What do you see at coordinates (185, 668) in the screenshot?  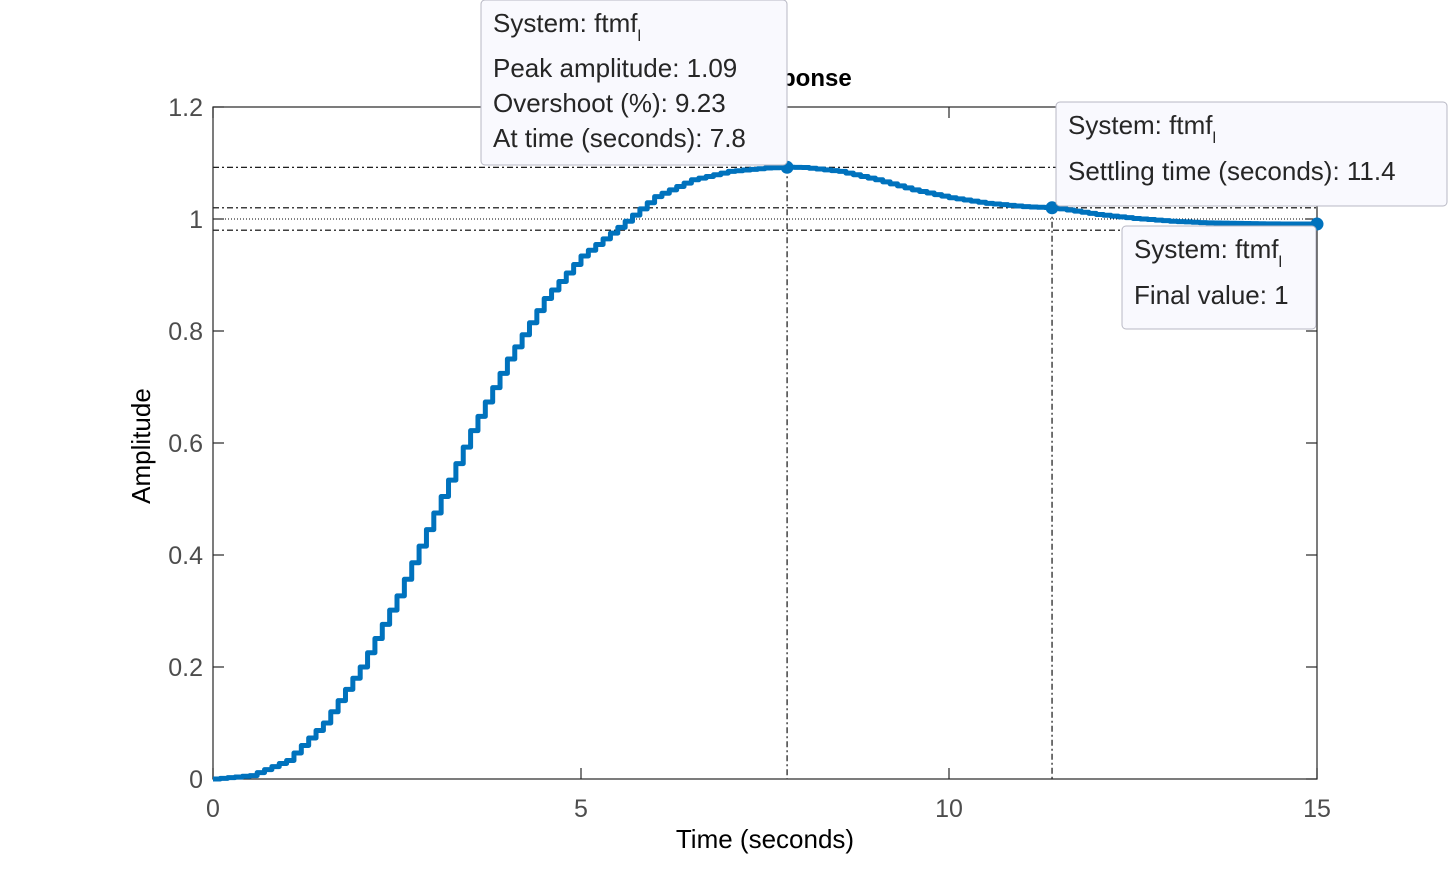 I see `y-tick-label: 0.2` at bounding box center [185, 668].